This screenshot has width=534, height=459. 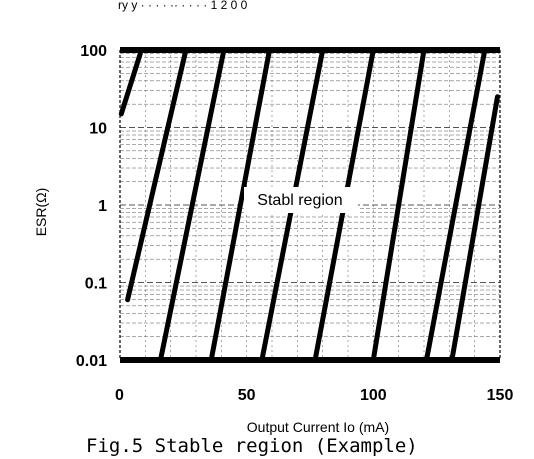 What do you see at coordinates (93, 51) in the screenshot?
I see `y-tick-label: 100` at bounding box center [93, 51].